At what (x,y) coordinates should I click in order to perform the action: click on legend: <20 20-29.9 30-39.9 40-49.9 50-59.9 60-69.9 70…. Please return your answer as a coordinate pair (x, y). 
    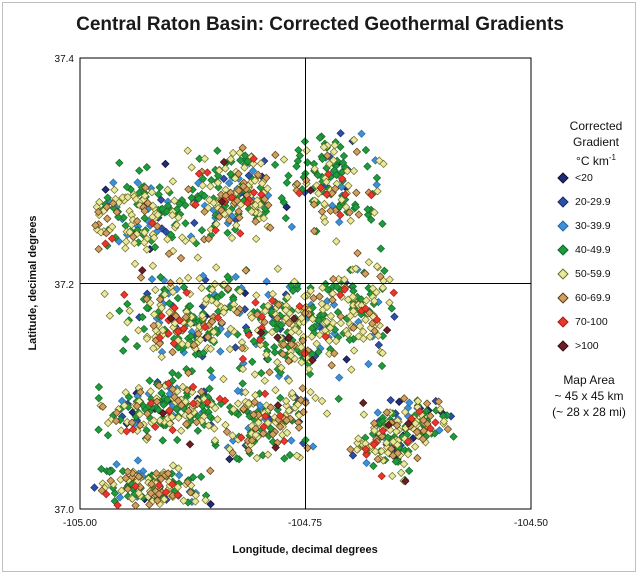
    Looking at the image, I should click on (596, 266).